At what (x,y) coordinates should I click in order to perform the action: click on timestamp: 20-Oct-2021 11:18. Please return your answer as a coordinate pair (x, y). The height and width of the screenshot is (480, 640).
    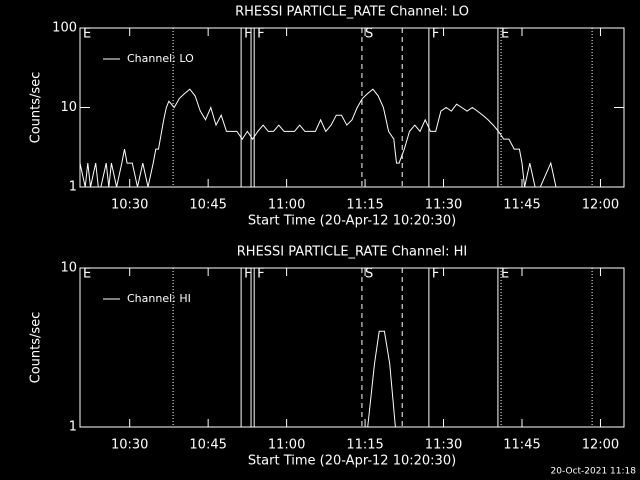
    Looking at the image, I should click on (594, 472).